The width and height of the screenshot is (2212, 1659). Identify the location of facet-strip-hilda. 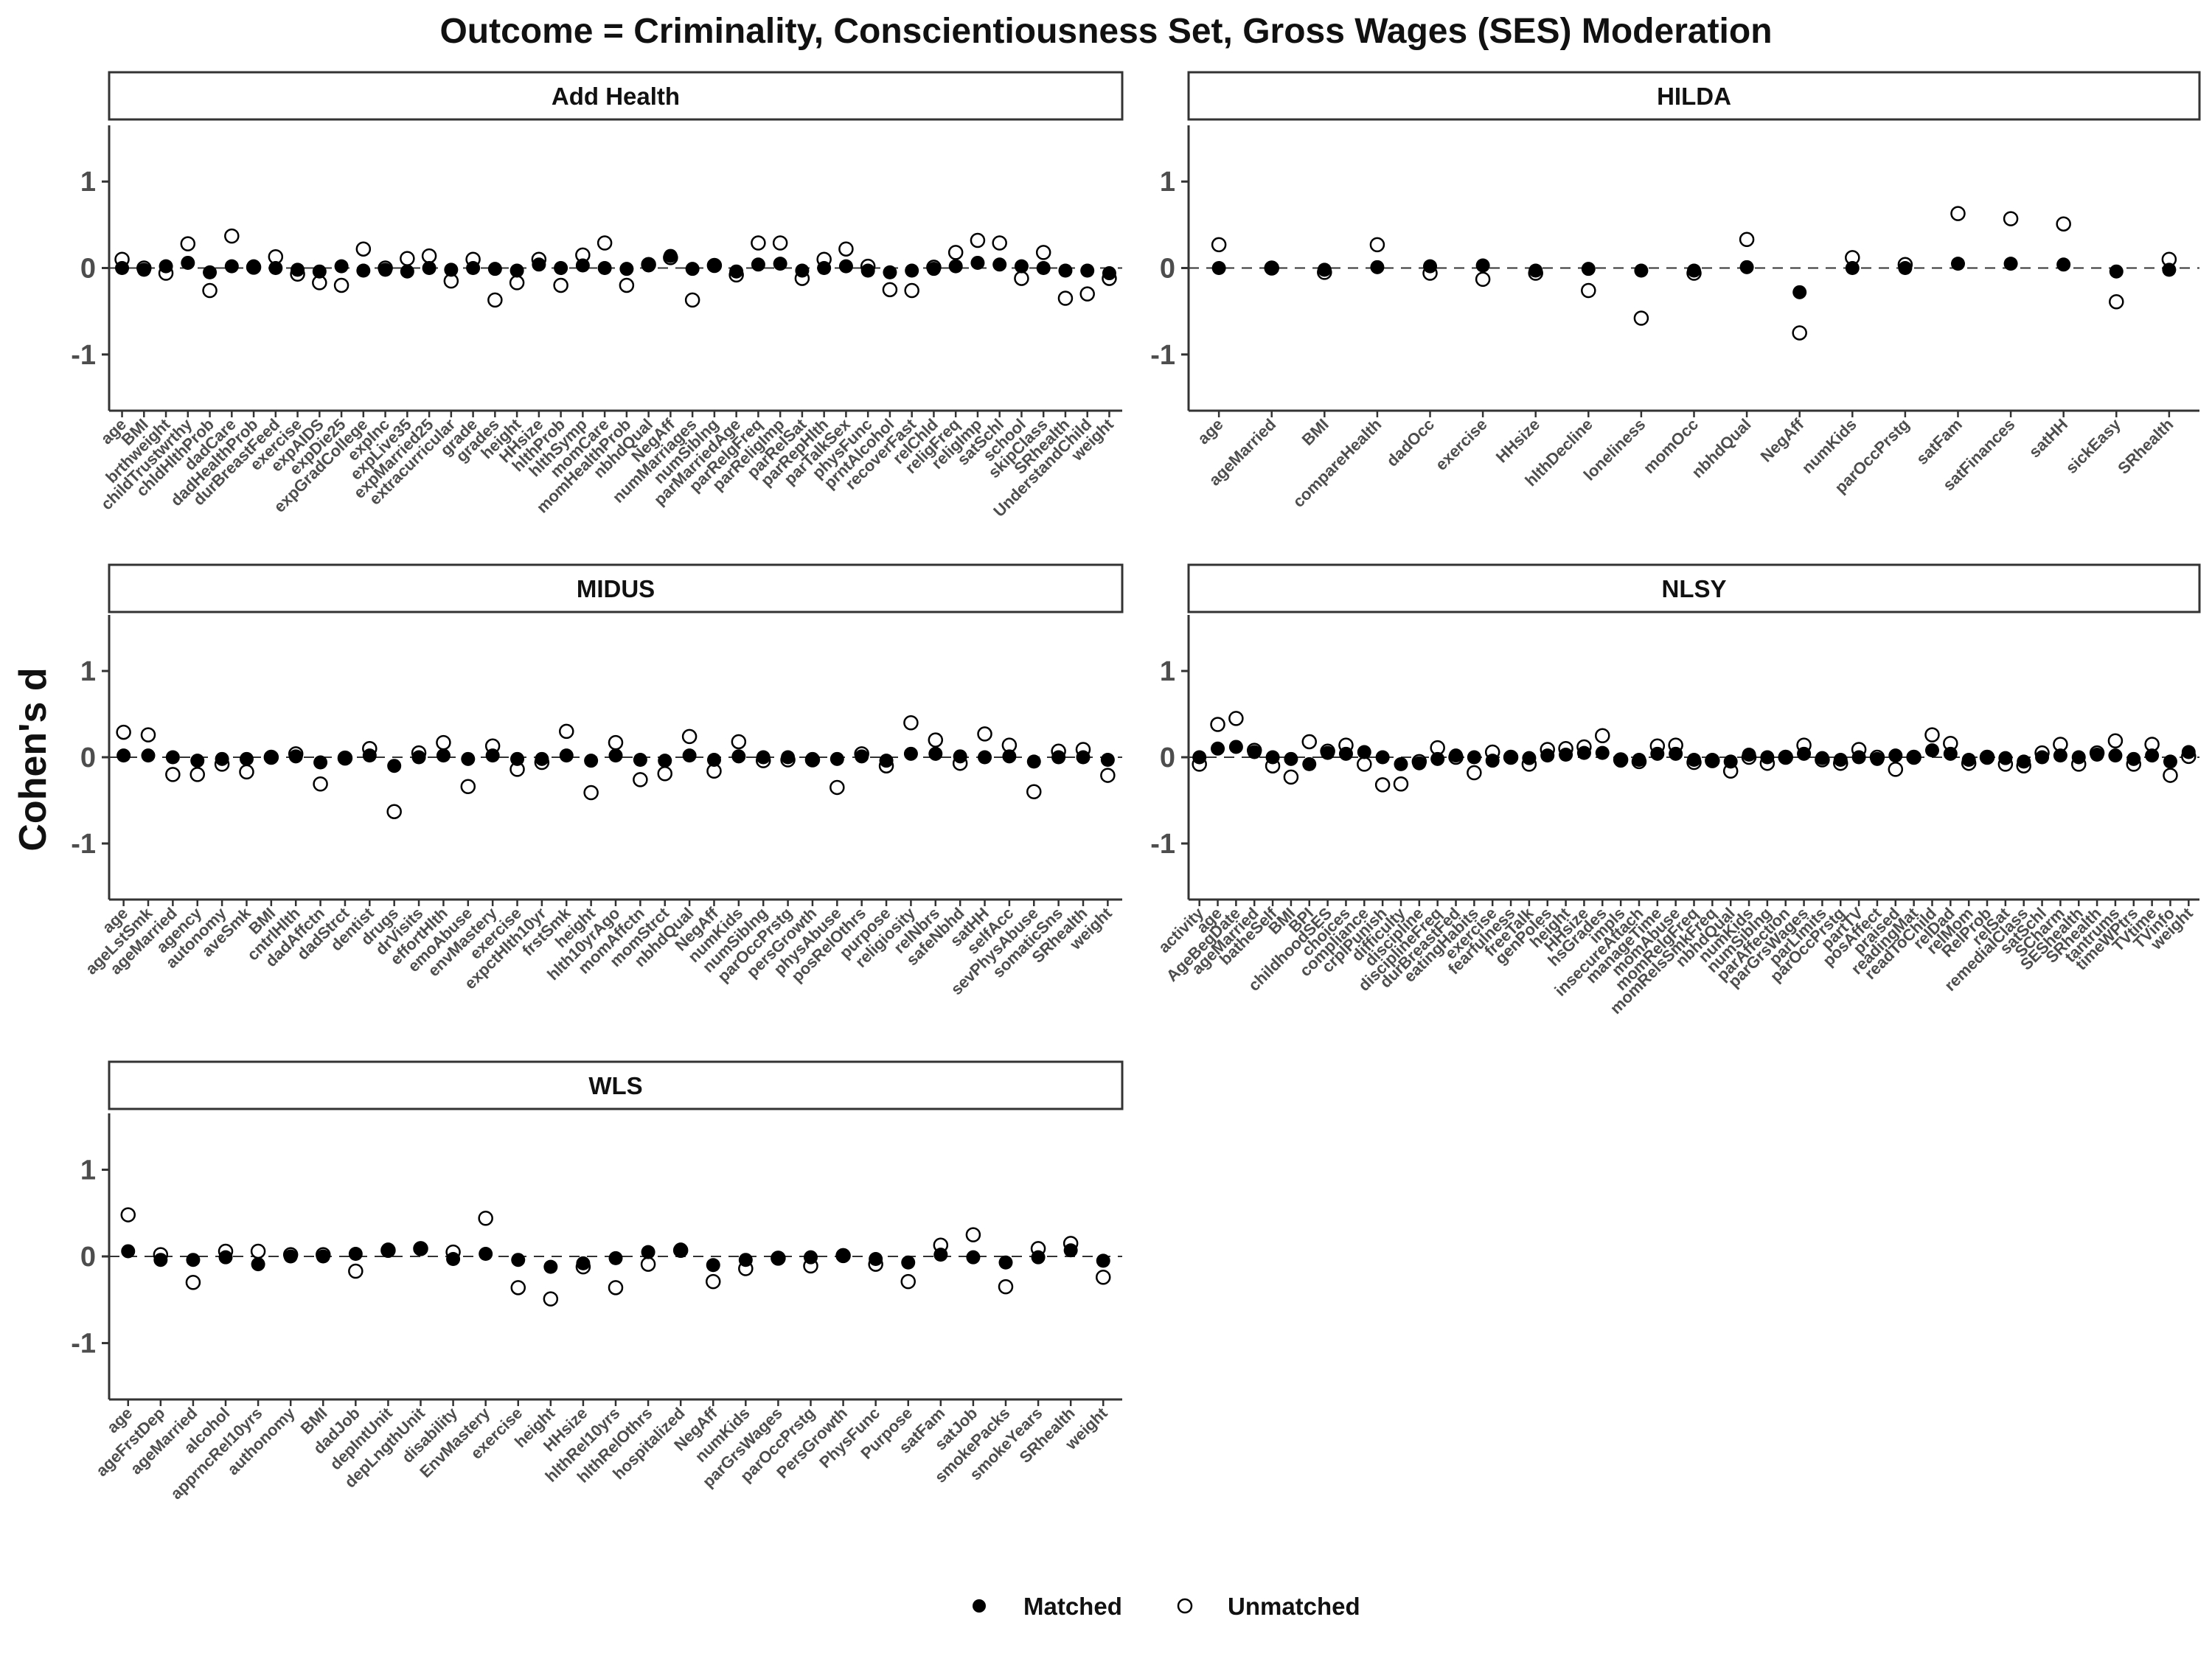
(1694, 96).